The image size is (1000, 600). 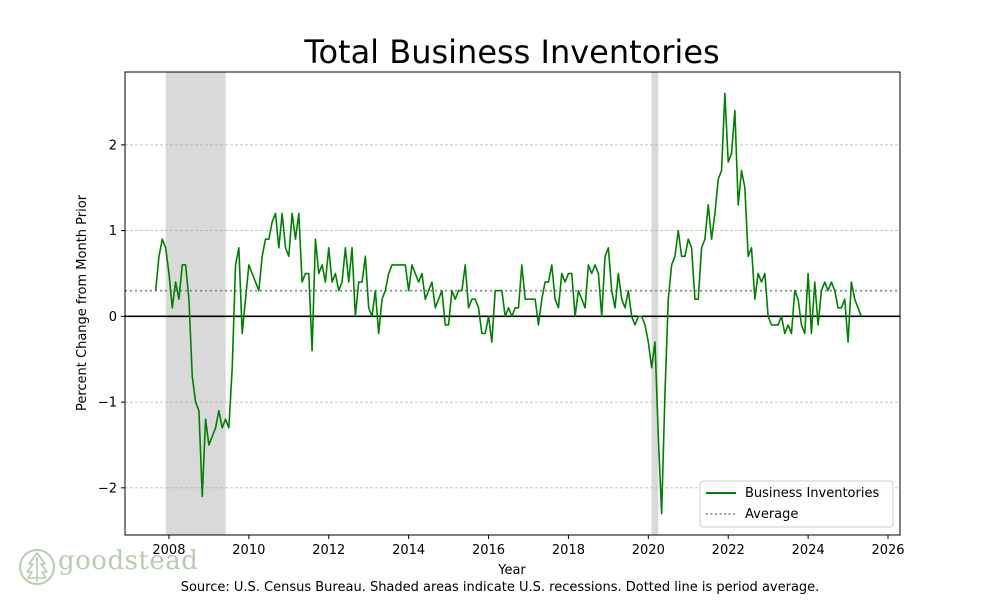 I want to click on goodstead-logo: goodstead, so click(x=108, y=567).